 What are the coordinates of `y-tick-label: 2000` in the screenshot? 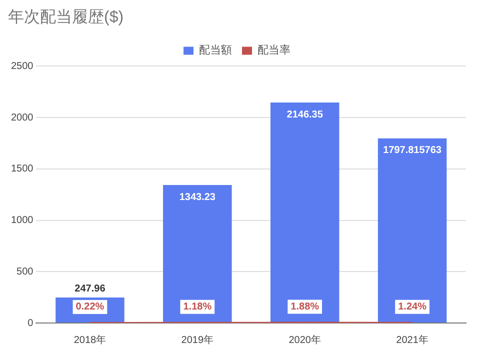 It's located at (22, 118).